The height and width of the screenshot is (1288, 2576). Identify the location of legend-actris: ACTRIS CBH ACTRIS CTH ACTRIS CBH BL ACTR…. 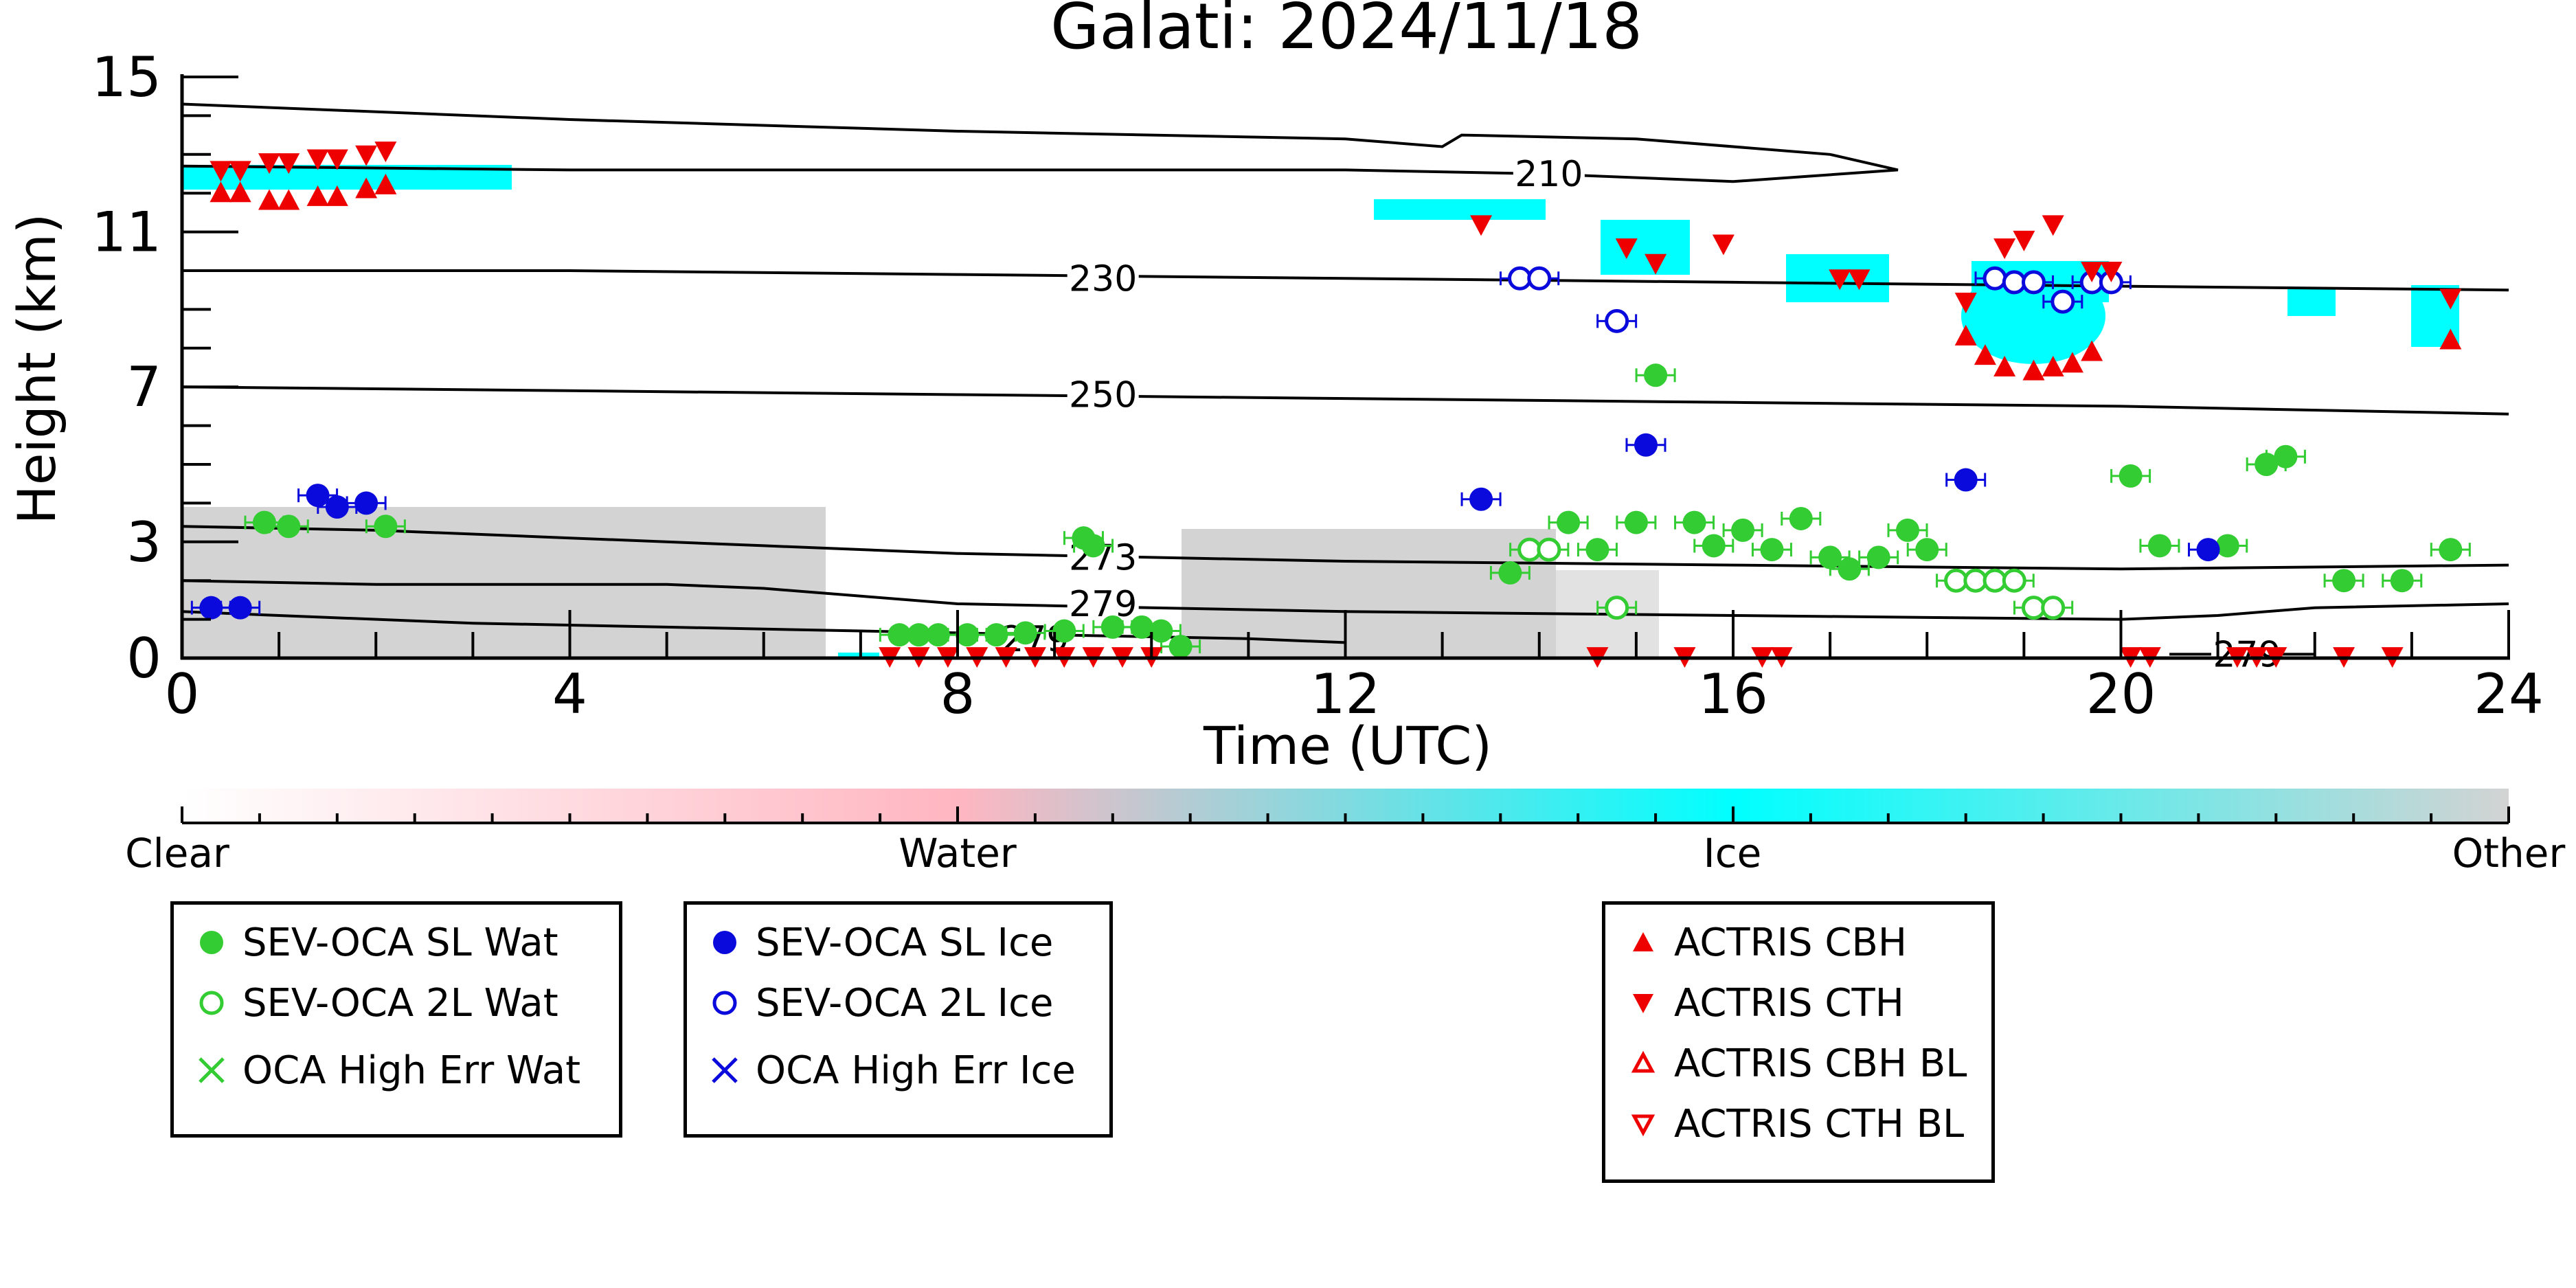
(1798, 1042).